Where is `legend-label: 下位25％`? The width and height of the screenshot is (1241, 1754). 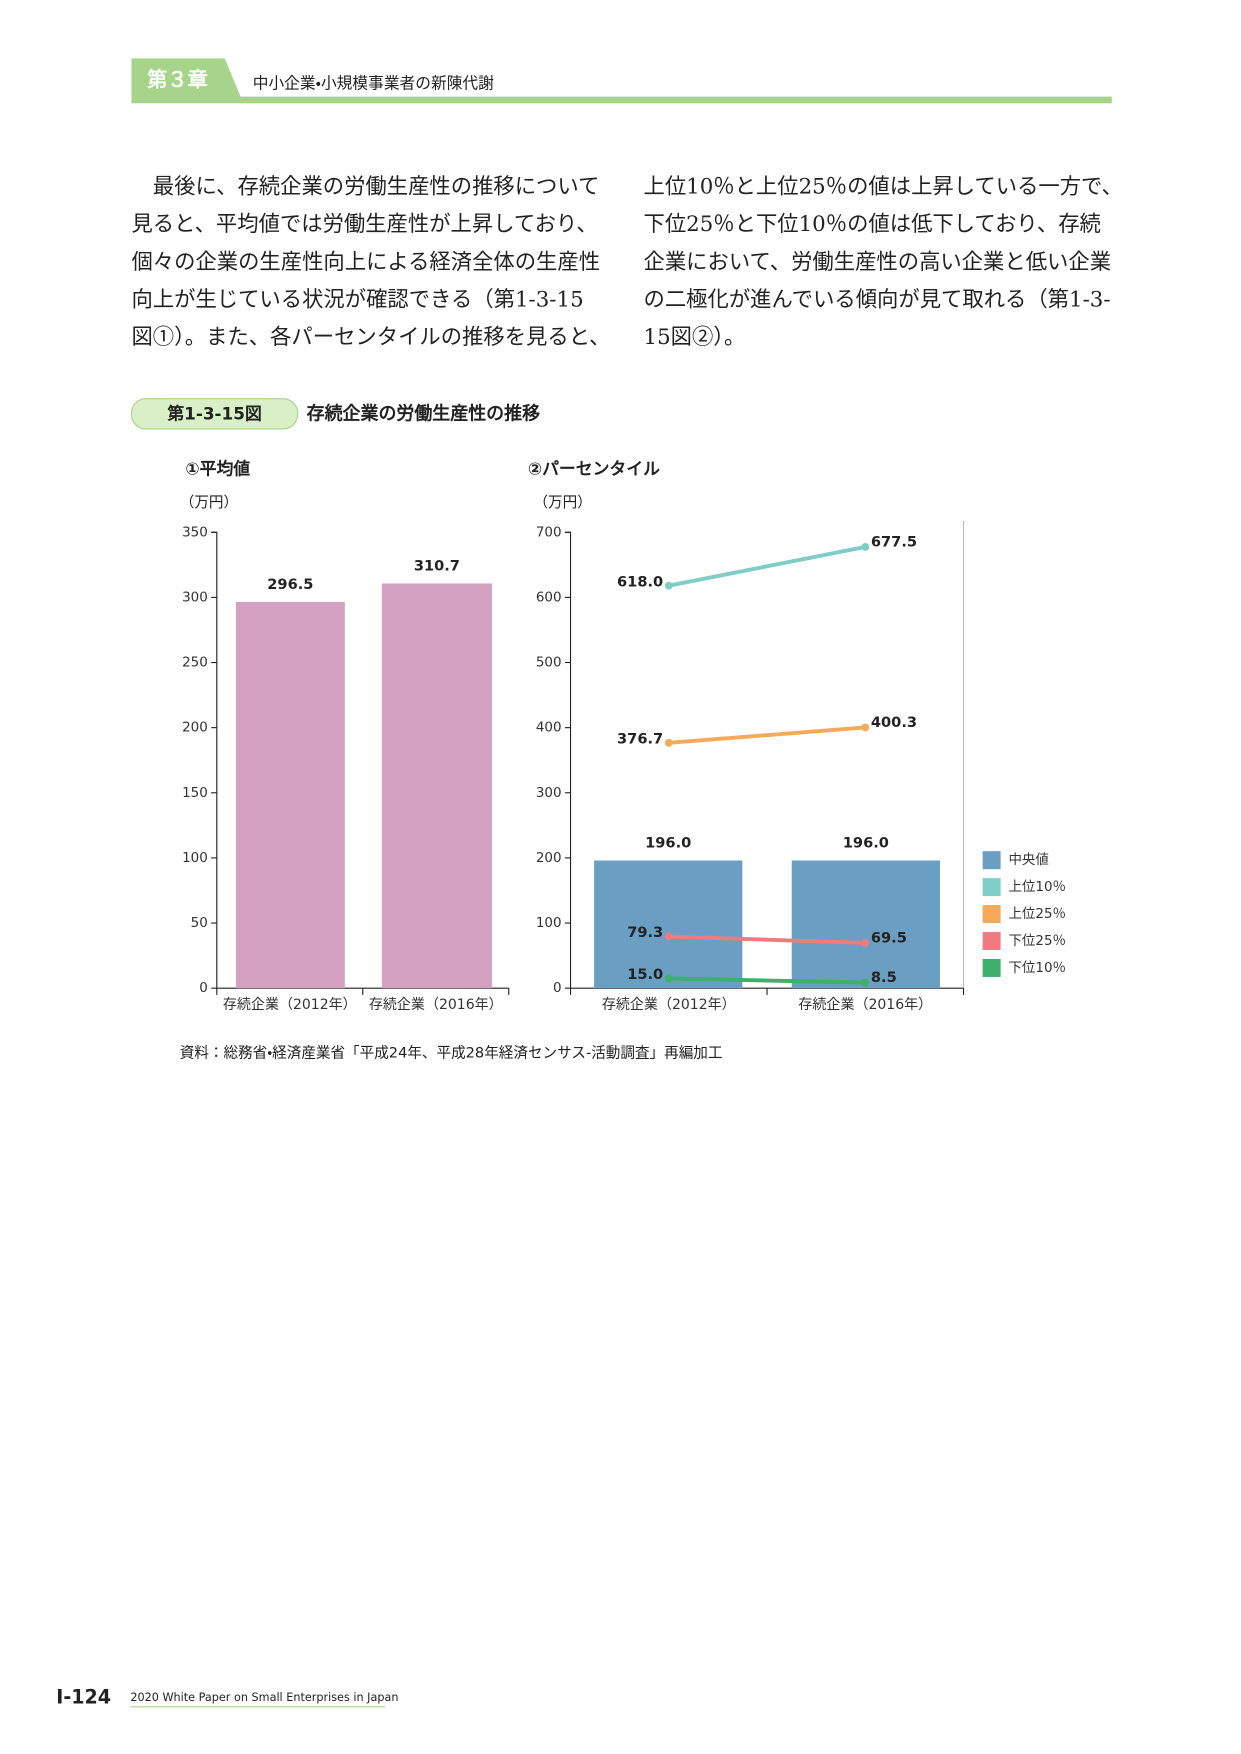 legend-label: 下位25％ is located at coordinates (1037, 941).